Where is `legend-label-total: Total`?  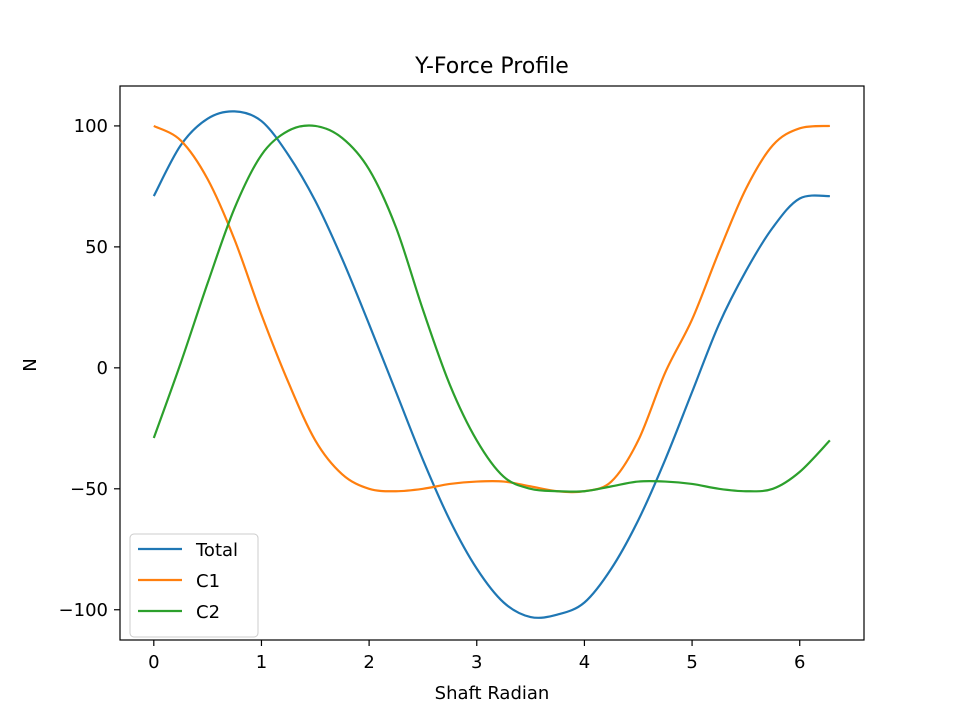
legend-label-total: Total is located at coordinates (216, 550).